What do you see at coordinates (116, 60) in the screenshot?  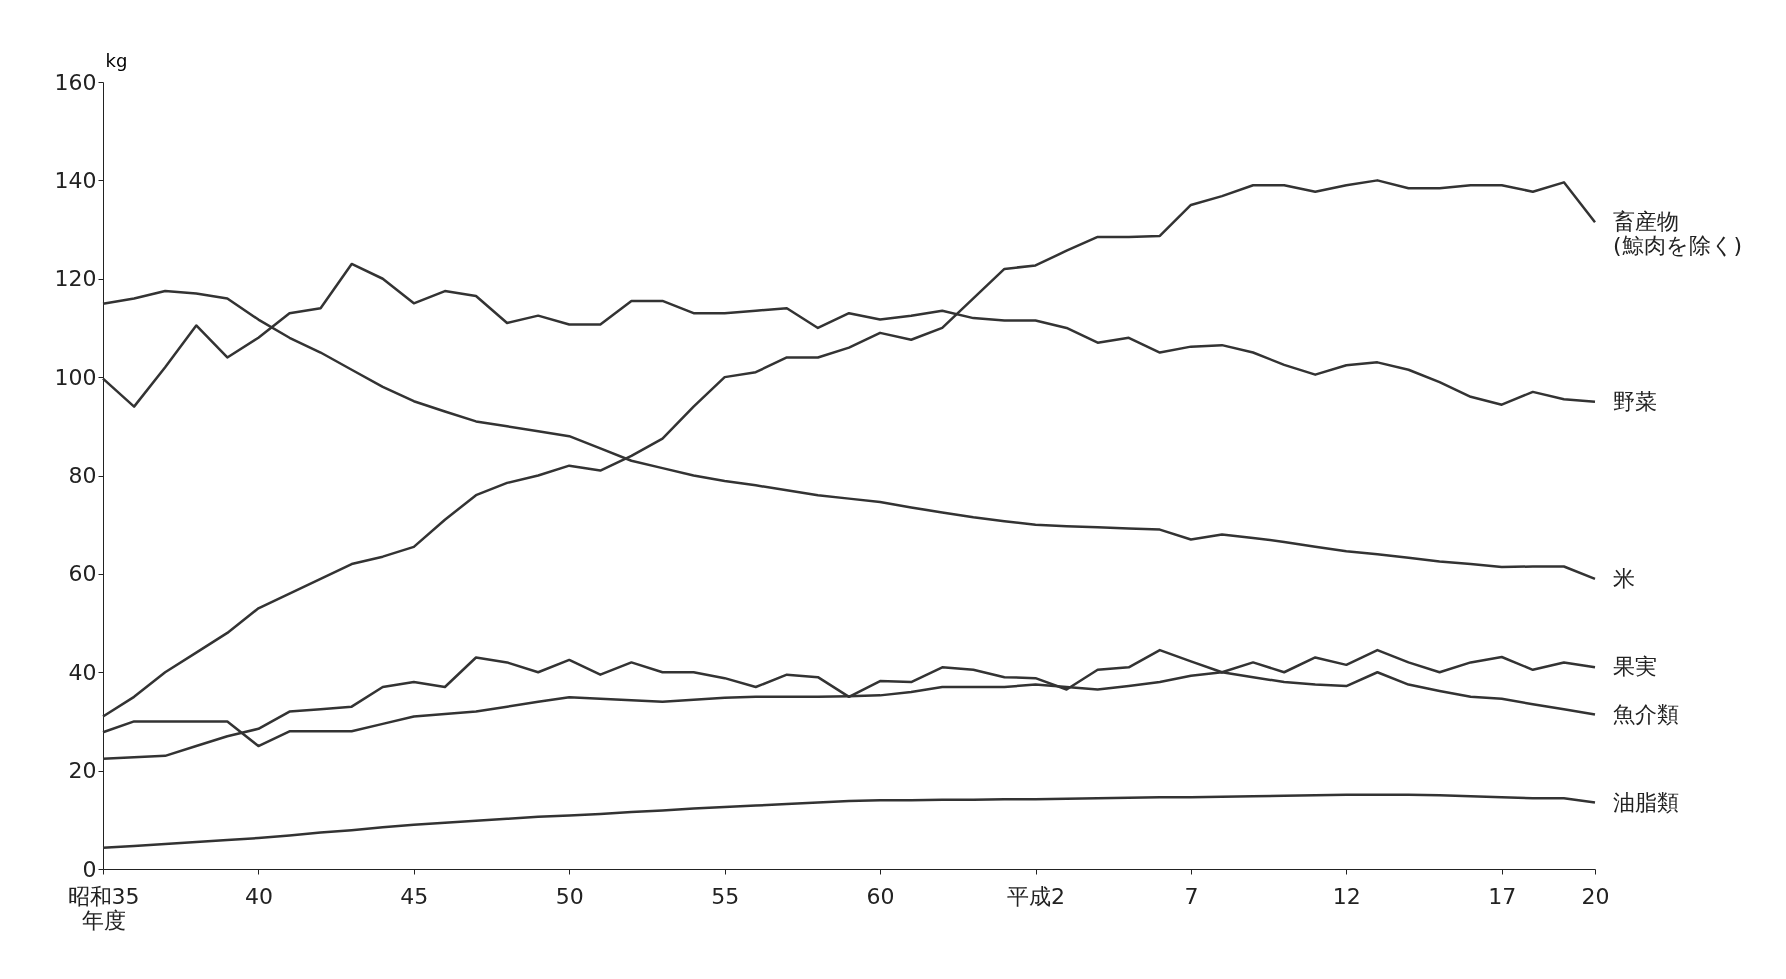 I see `y-axis-title: kg` at bounding box center [116, 60].